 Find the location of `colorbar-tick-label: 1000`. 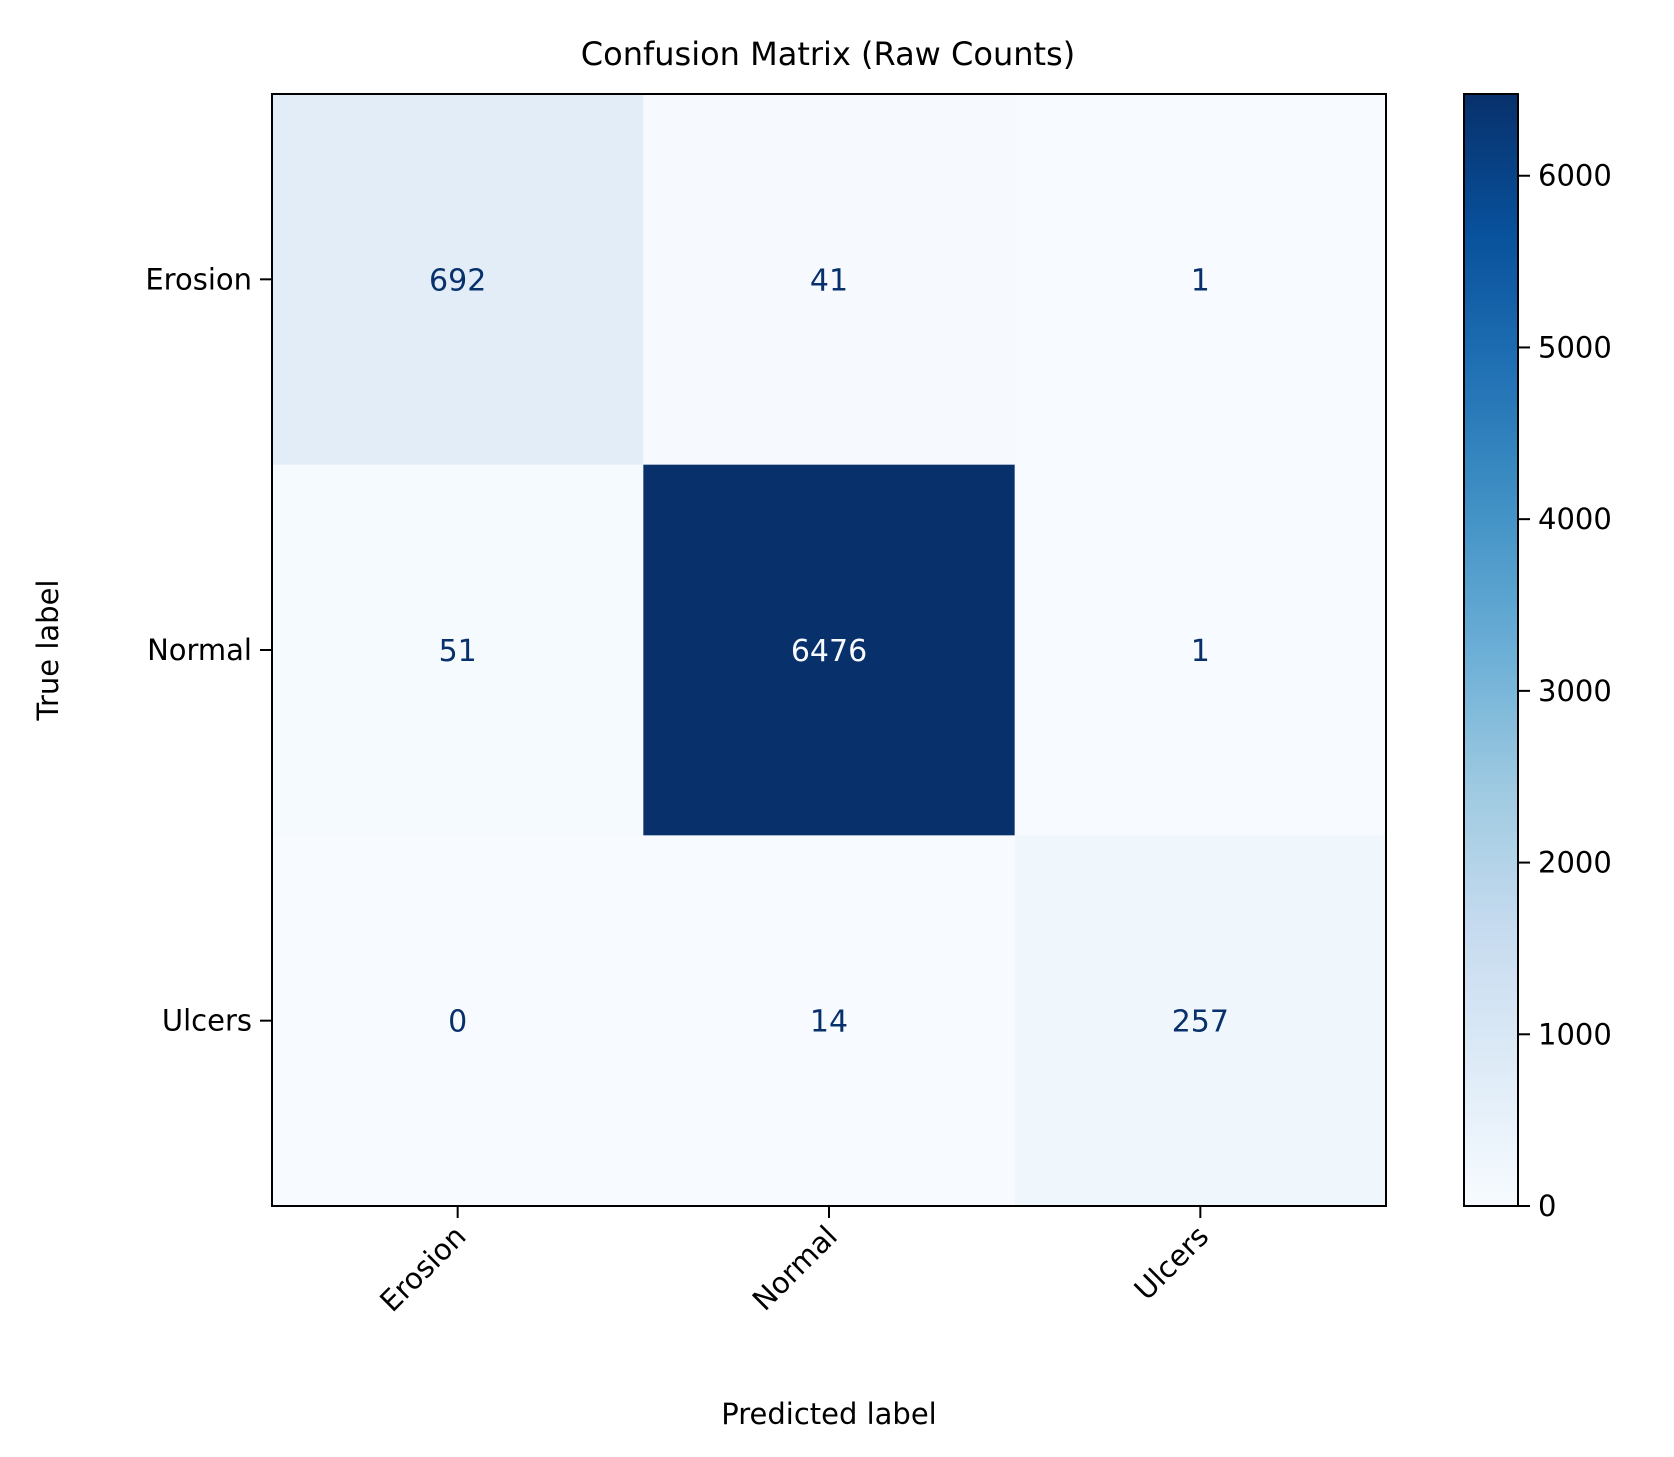

colorbar-tick-label: 1000 is located at coordinates (1575, 1034).